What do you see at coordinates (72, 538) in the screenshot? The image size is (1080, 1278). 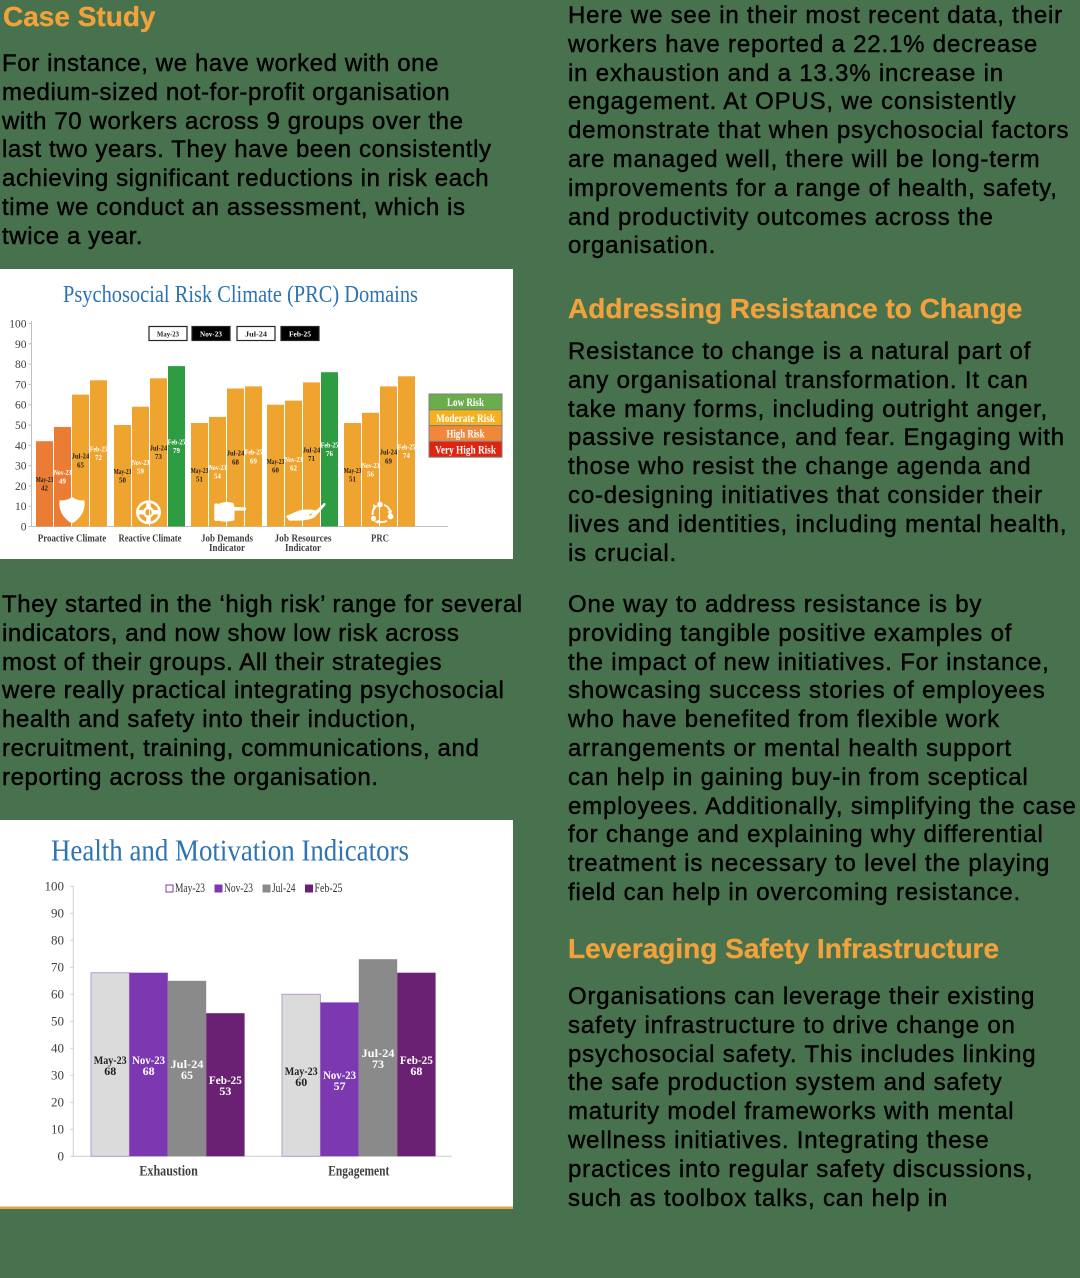 I see `svg-text: Proactive Climate` at bounding box center [72, 538].